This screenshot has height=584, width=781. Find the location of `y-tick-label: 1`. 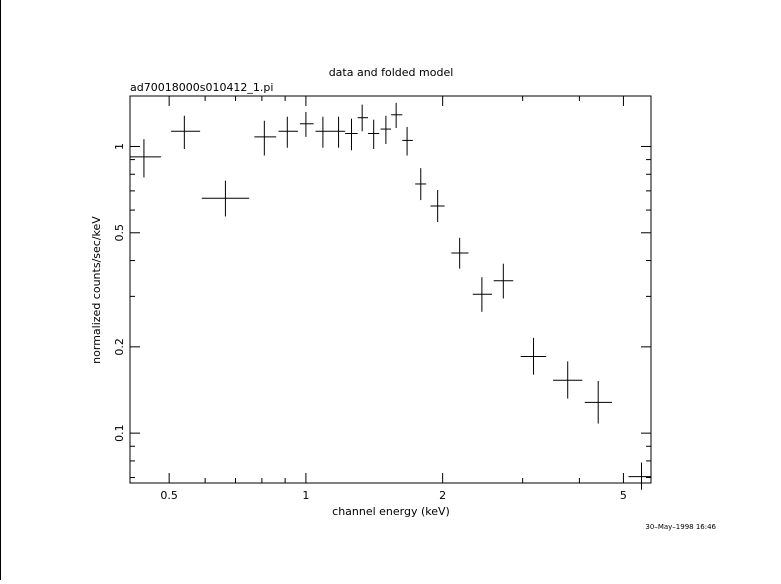

y-tick-label: 1 is located at coordinates (119, 146).